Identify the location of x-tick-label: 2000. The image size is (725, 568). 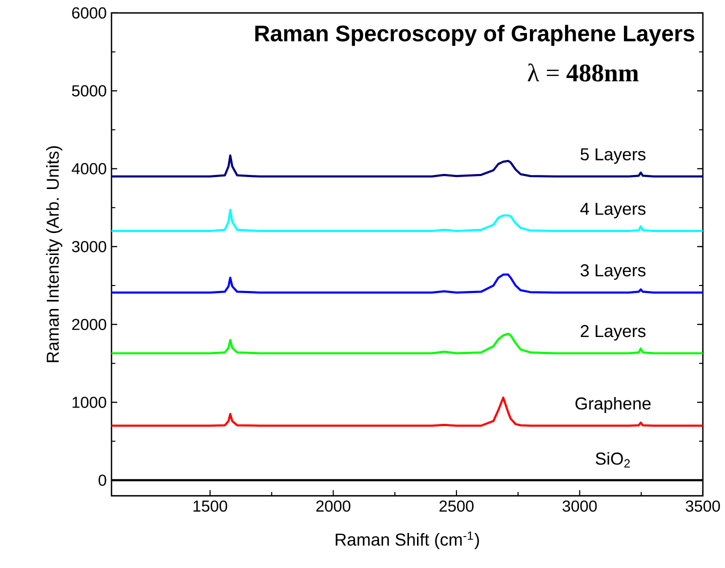
(333, 506).